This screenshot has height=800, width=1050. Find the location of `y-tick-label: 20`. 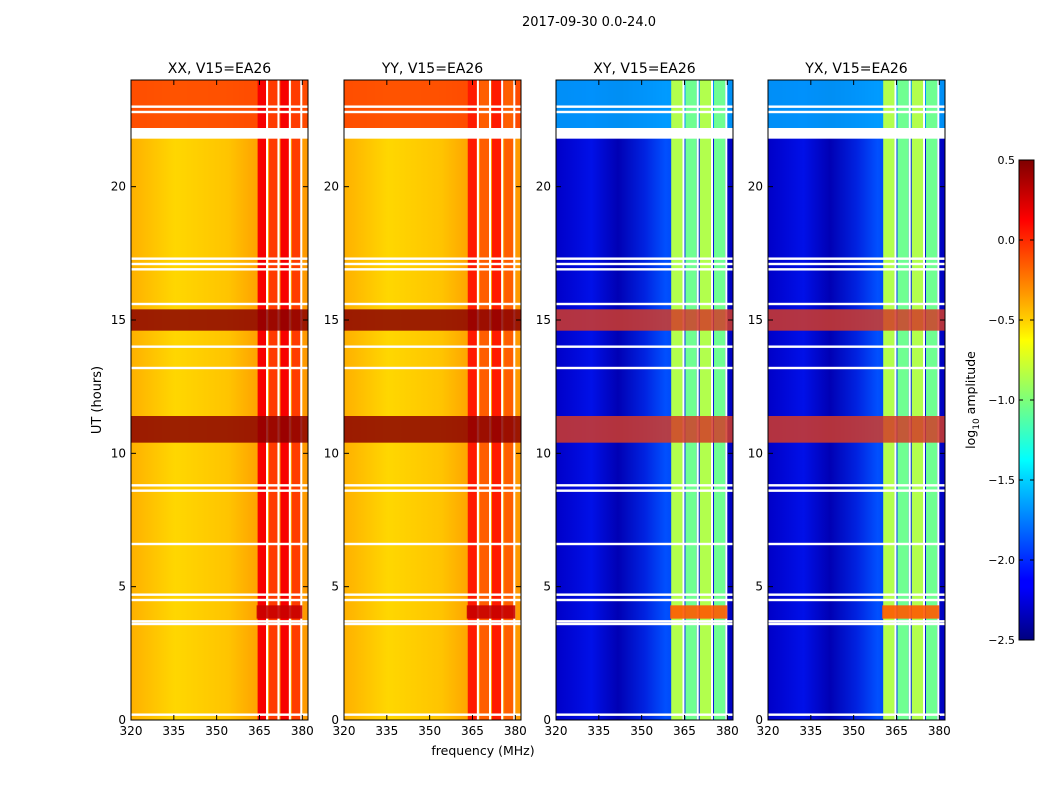

y-tick-label: 20 is located at coordinates (331, 187).